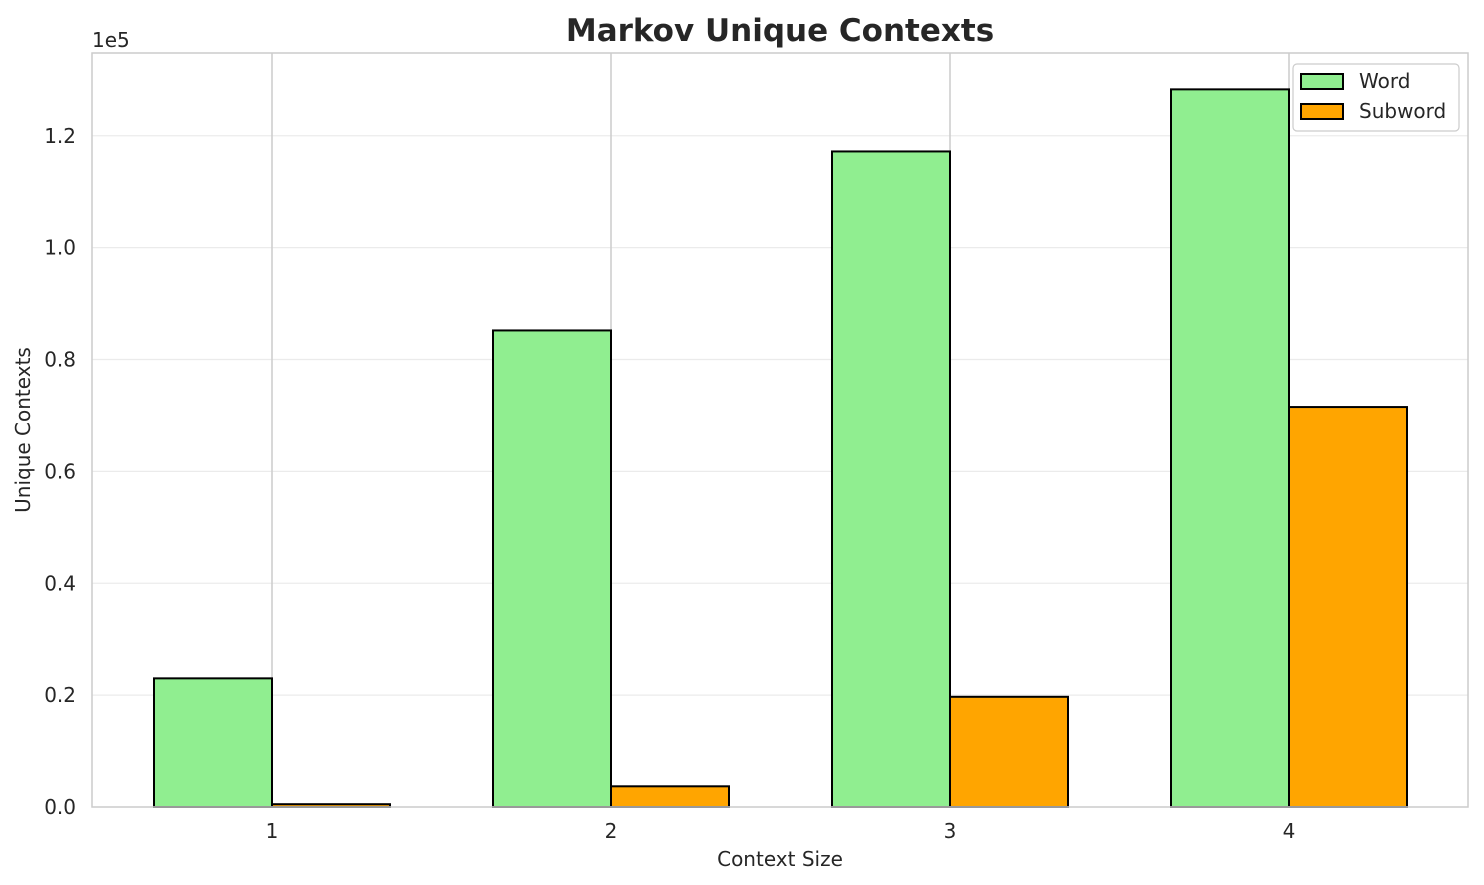  Describe the element at coordinates (60, 807) in the screenshot. I see `y-tick-label: 0.0` at that location.